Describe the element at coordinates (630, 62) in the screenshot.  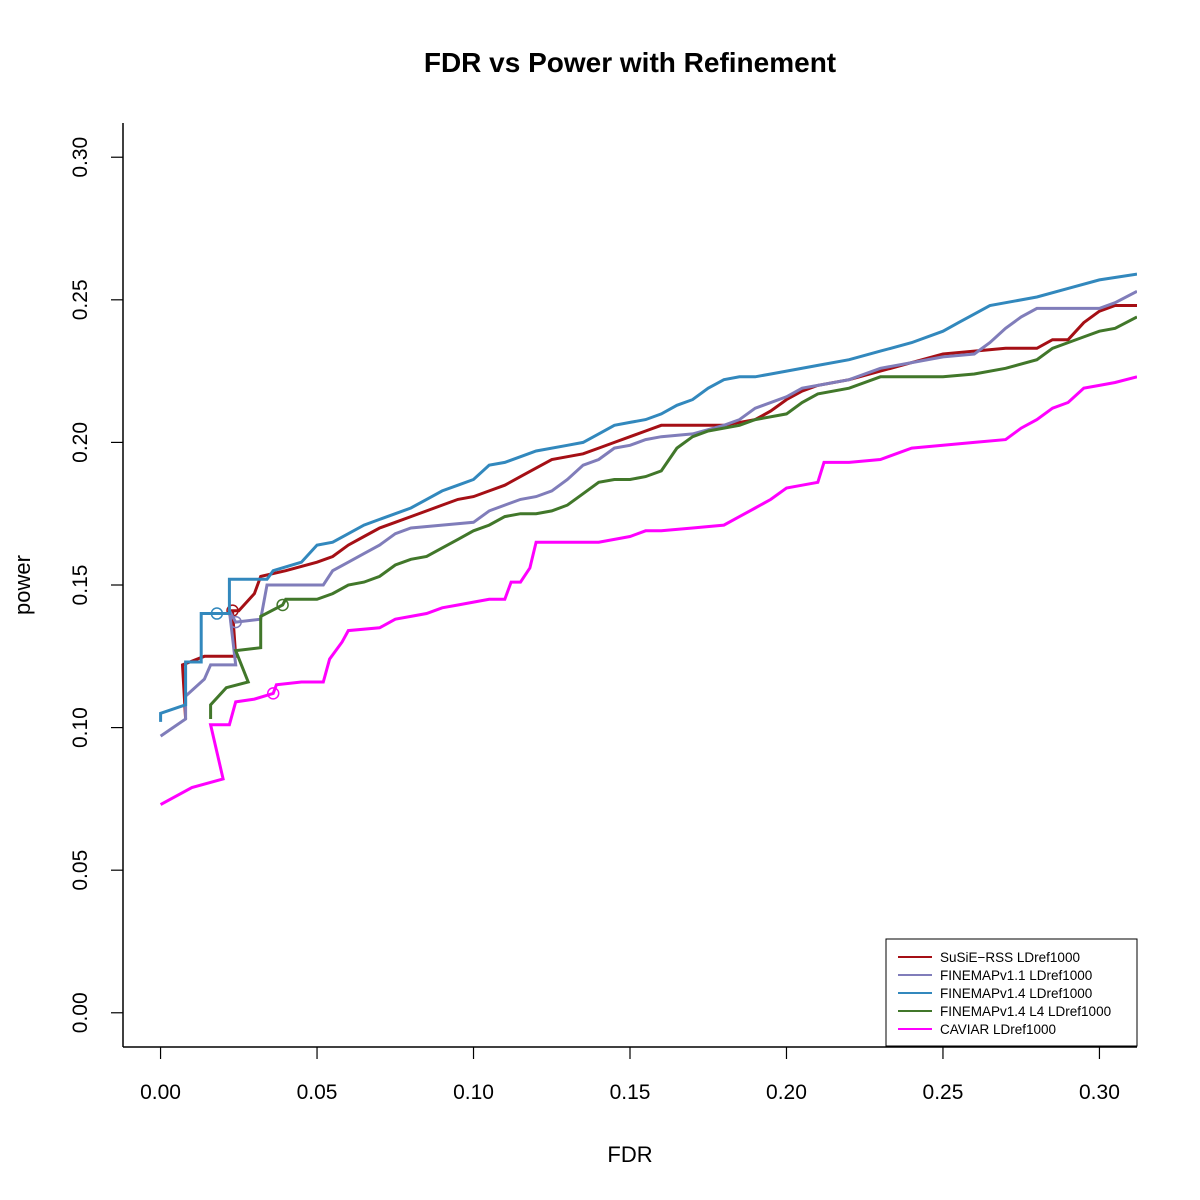
I see `chart-title: FDR vs Power with Refinement` at that location.